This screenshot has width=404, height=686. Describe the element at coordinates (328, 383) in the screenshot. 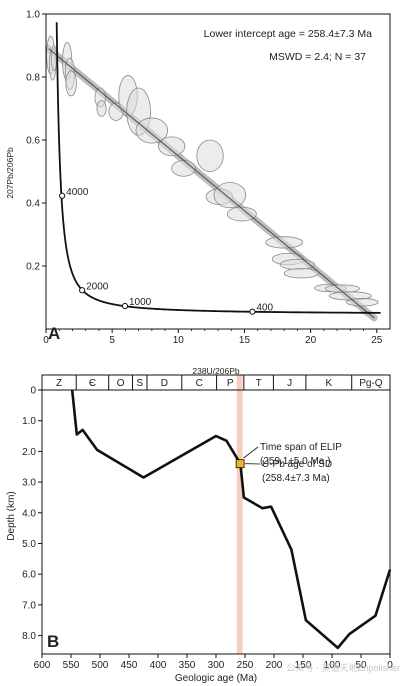

I see `period-label: K` at that location.